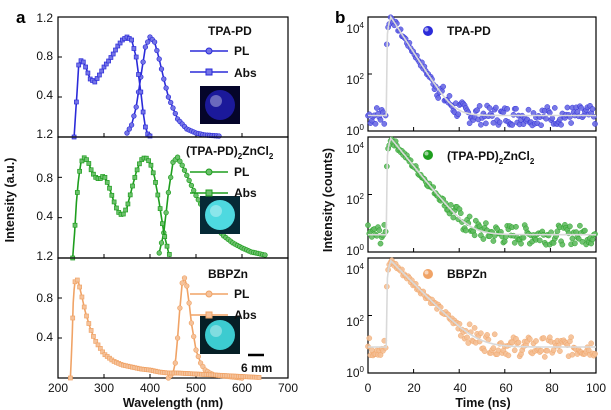 The width and height of the screenshot is (611, 410). Describe the element at coordinates (44, 95) in the screenshot. I see `y-tick: 0.4` at that location.